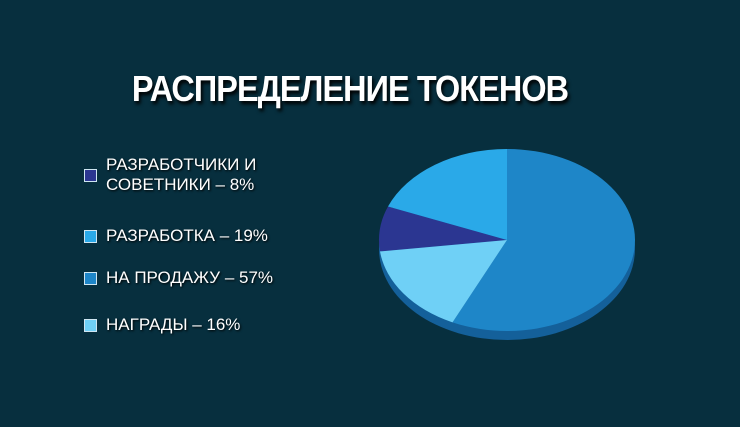 This screenshot has width=740, height=427. What do you see at coordinates (350, 88) in the screenshot?
I see `chart-title: РАСПРЕДЕЛЕНИЕ ТОКЕНОВ` at bounding box center [350, 88].